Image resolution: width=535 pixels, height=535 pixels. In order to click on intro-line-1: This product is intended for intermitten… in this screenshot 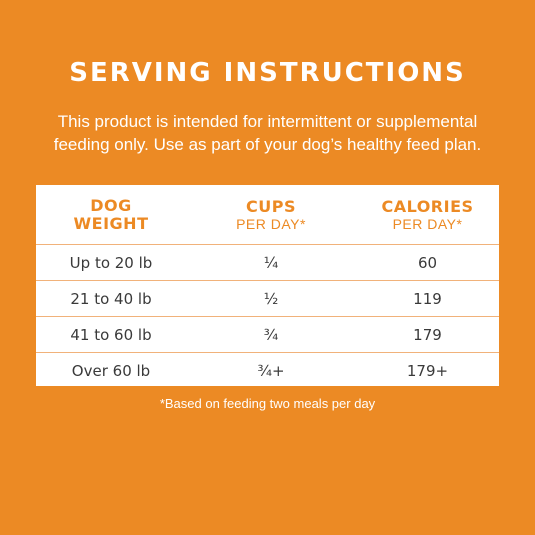, I will do `click(267, 121)`.